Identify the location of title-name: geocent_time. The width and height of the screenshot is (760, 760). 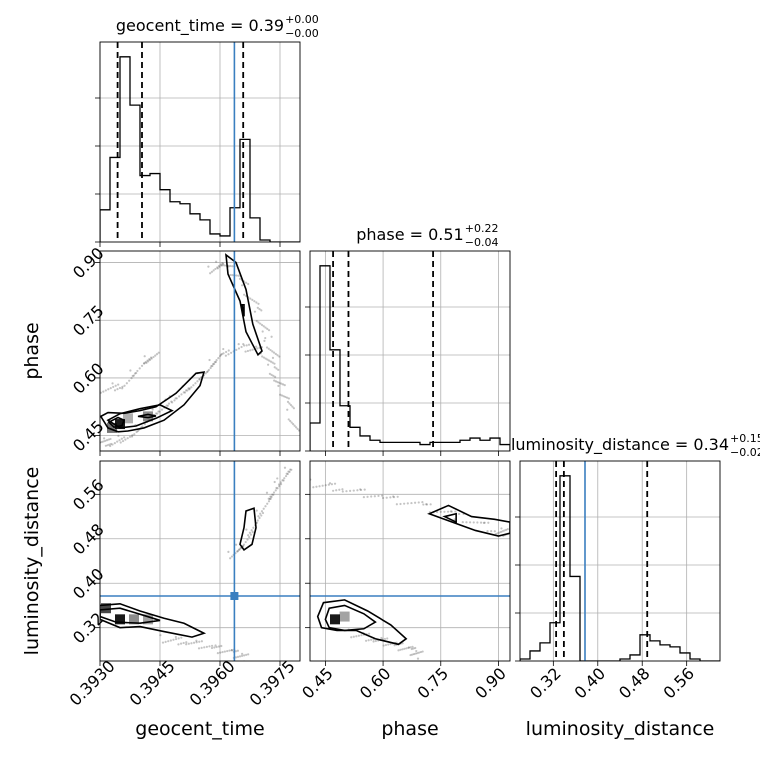
(170, 26).